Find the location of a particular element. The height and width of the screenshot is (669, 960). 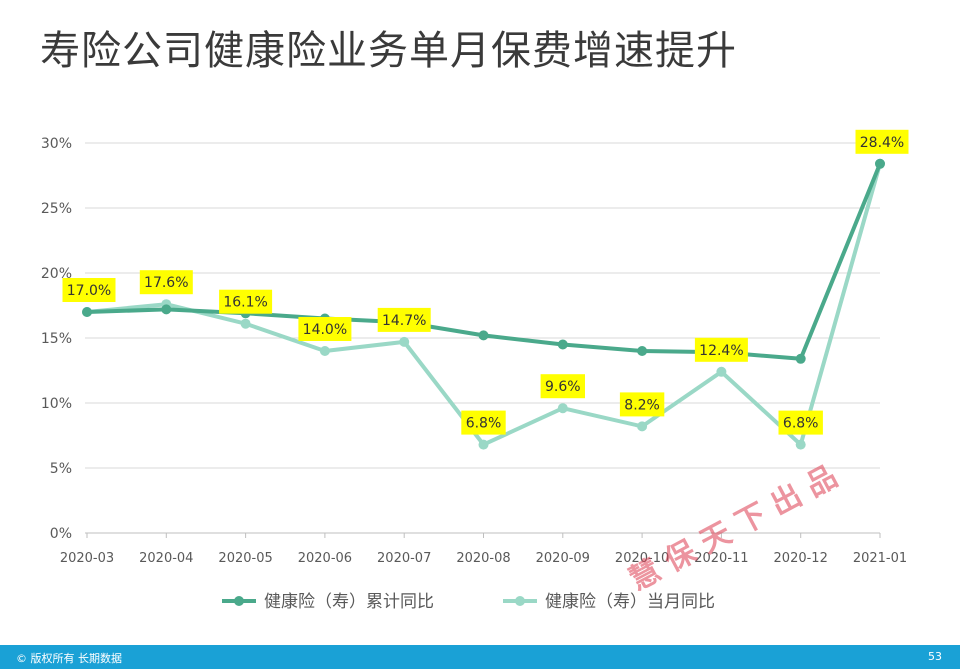

data-label: 28.4% is located at coordinates (882, 143).